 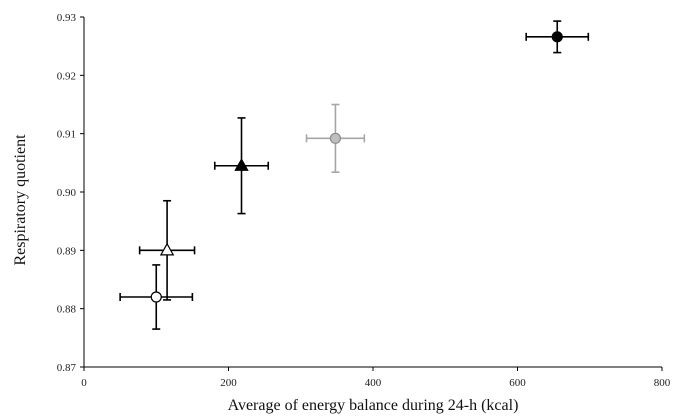 I want to click on x-tick-label: 0, so click(x=84, y=383).